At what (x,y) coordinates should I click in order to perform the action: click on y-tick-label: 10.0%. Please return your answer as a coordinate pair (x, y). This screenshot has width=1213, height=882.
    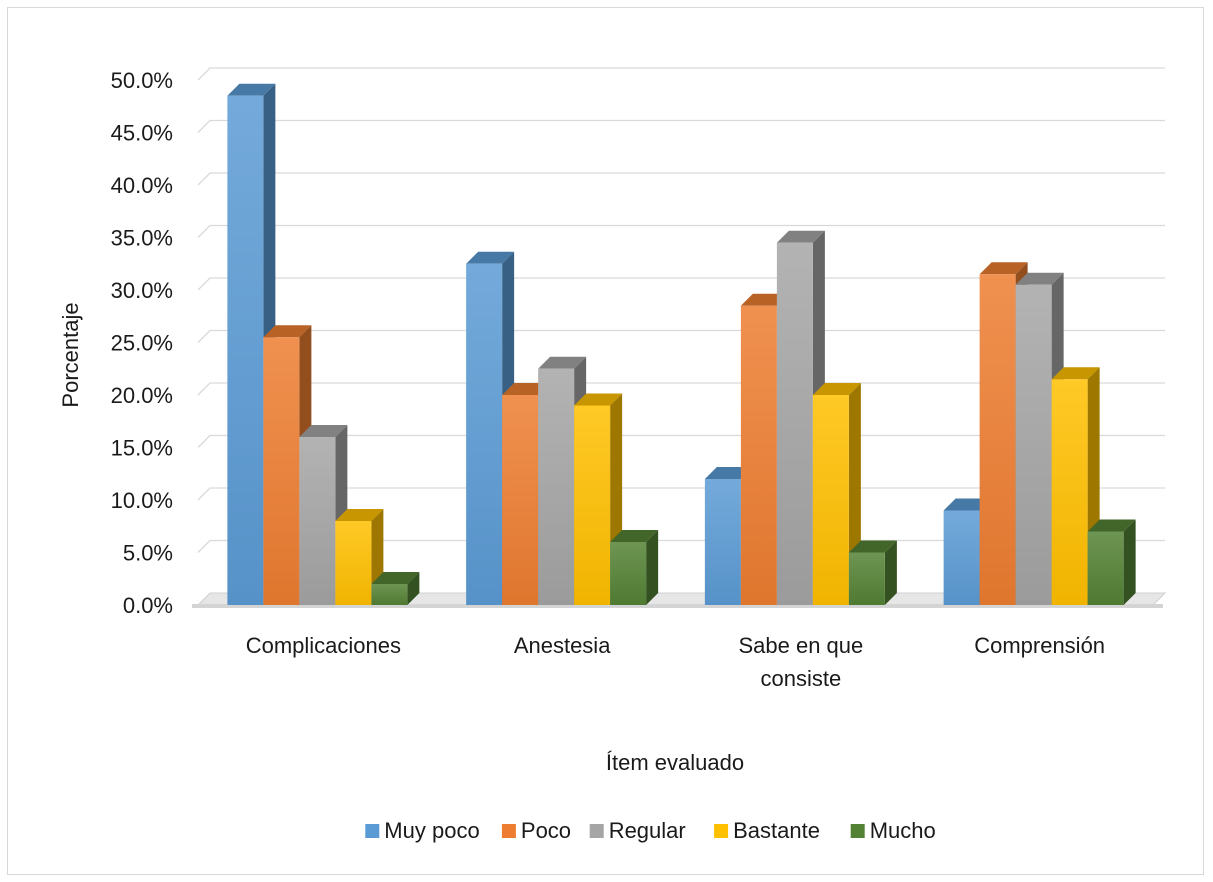
    Looking at the image, I should click on (142, 500).